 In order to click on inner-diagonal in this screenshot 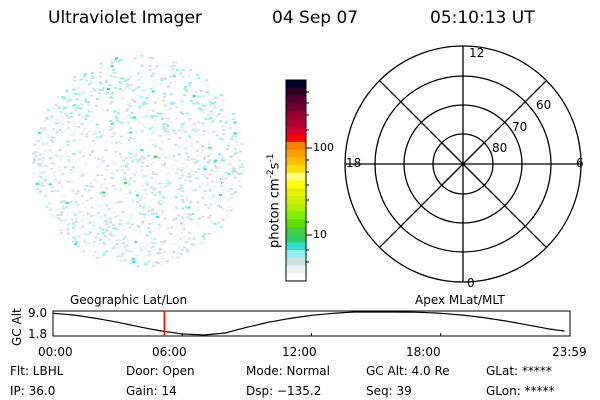, I will do `click(463, 164)`.